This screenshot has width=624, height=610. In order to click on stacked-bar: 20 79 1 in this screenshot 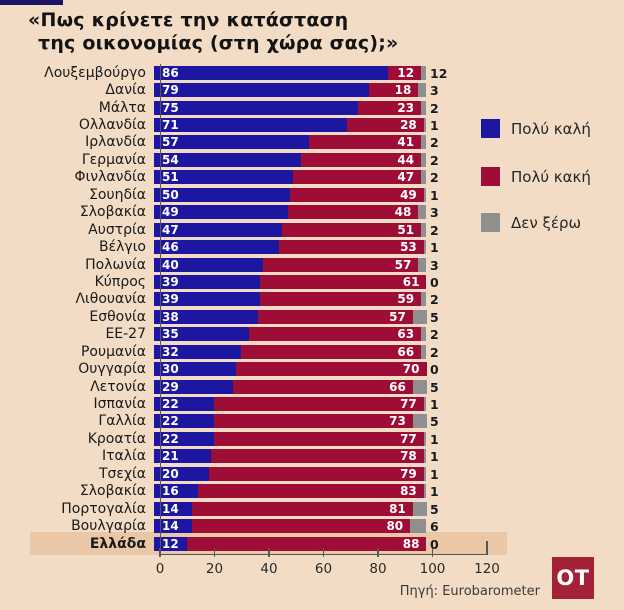, I will do `click(326, 474)`.